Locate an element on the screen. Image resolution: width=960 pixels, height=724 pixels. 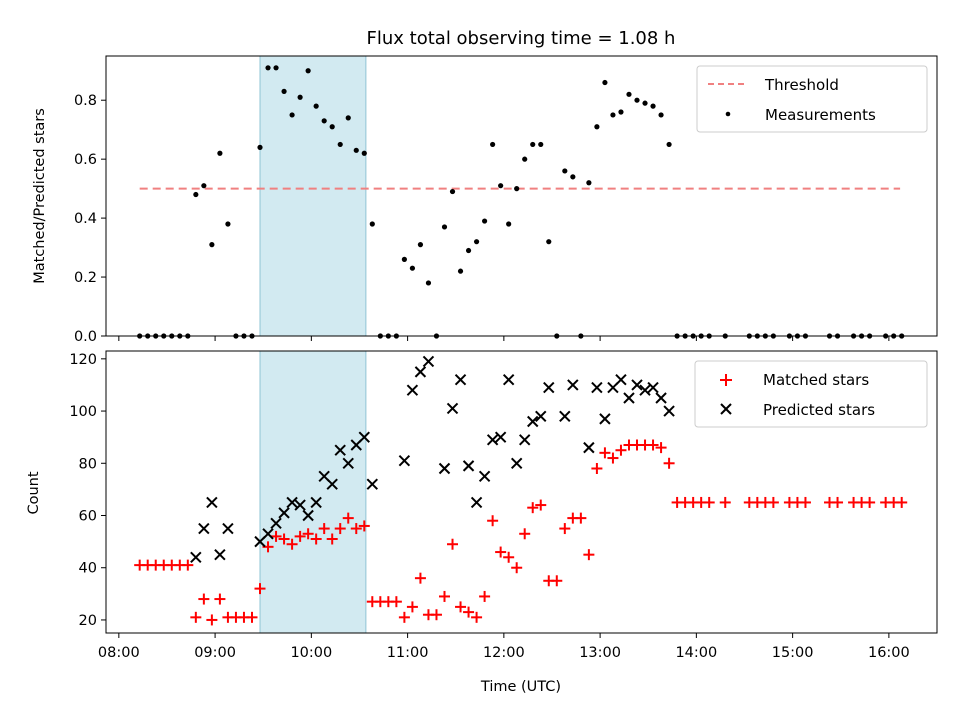
bottom-ytick-label: 80 is located at coordinates (88, 464).